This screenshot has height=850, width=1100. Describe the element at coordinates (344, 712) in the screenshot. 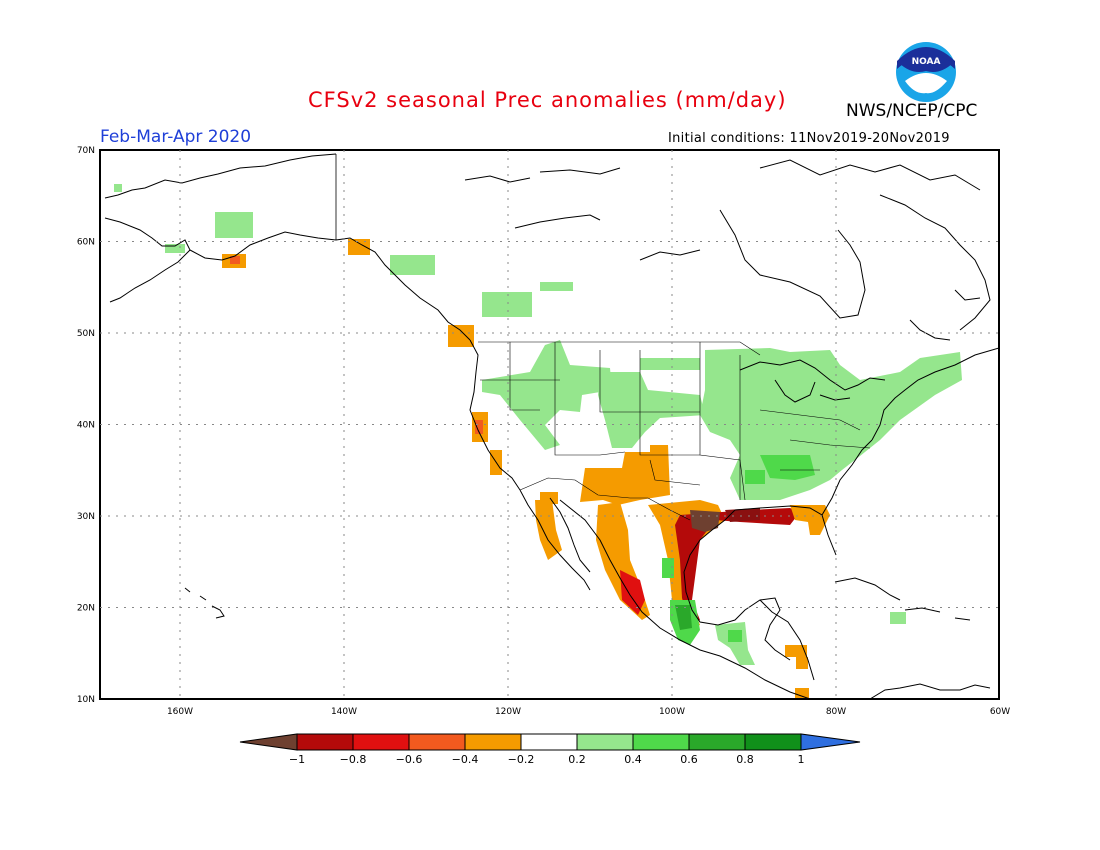

I see `lon-tick-label: 140W` at that location.